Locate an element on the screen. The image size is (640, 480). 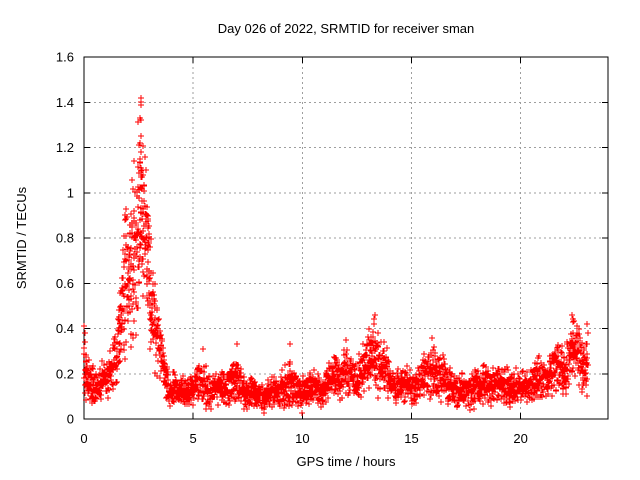
x-tick-labels: 0 5 10 15 20 is located at coordinates (304, 438).